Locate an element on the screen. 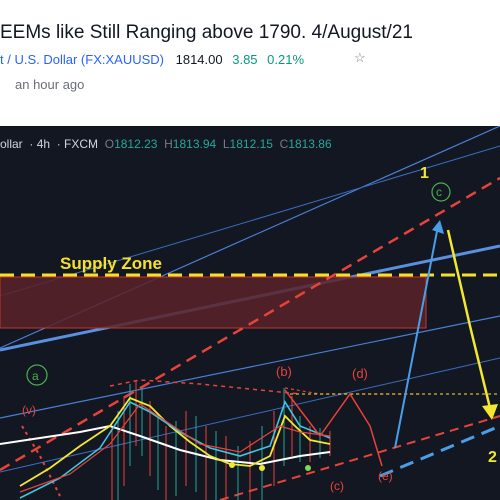  wave-a-circle is located at coordinates (37, 375).